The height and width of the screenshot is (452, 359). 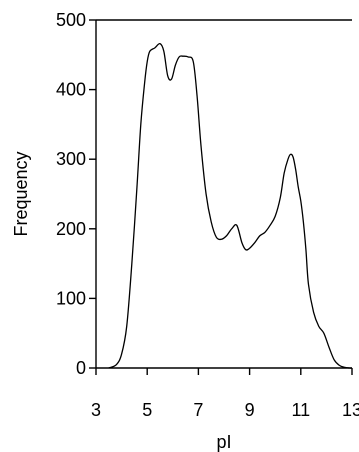 I want to click on x-tick-label: 7, so click(x=198, y=410).